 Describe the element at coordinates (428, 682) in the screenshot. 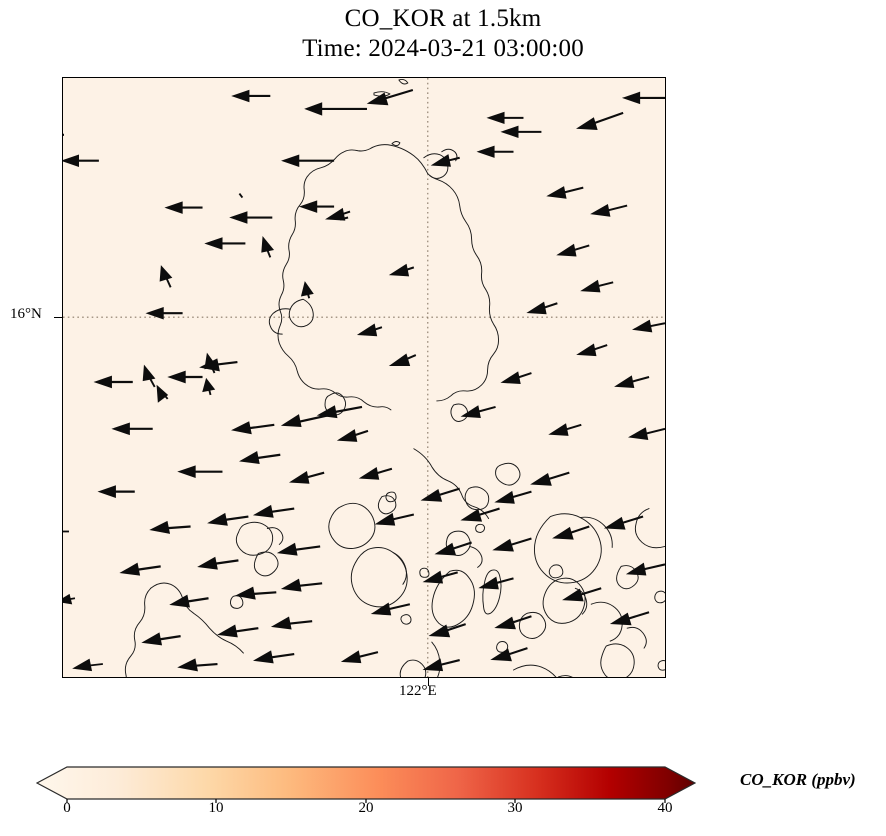

I see `x-axis-tick-mark` at that location.